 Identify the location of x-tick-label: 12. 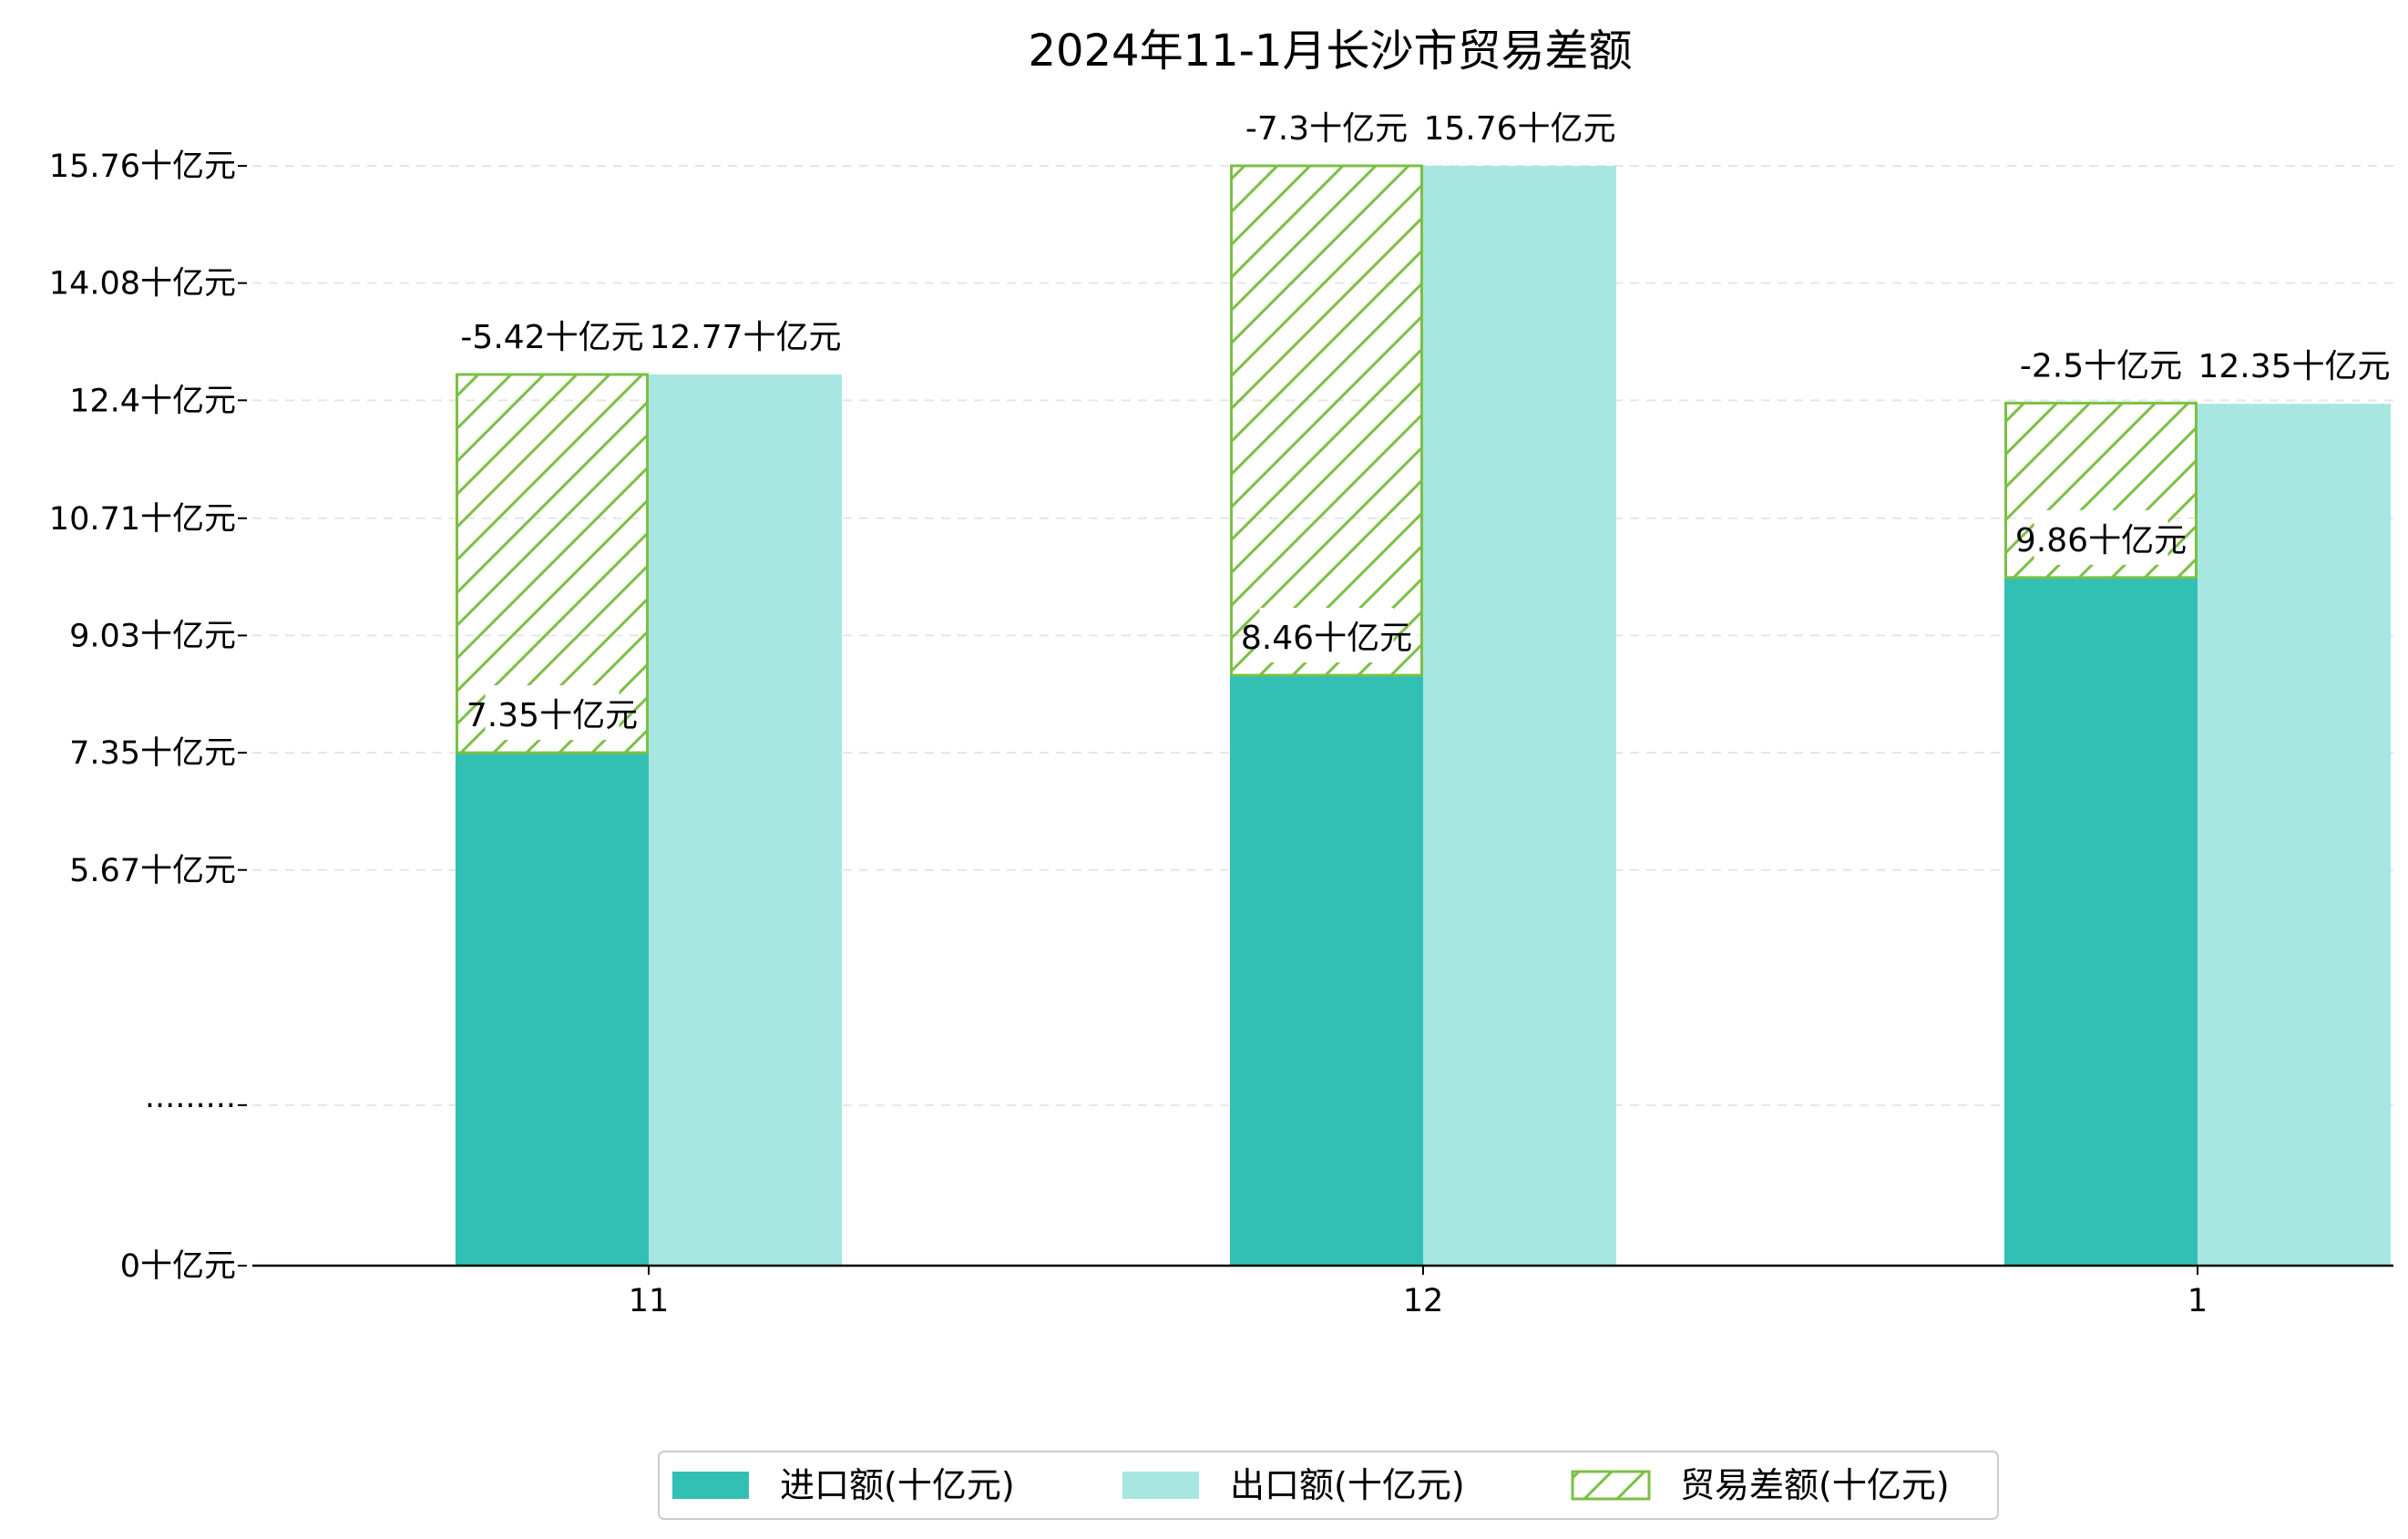
(1423, 1301).